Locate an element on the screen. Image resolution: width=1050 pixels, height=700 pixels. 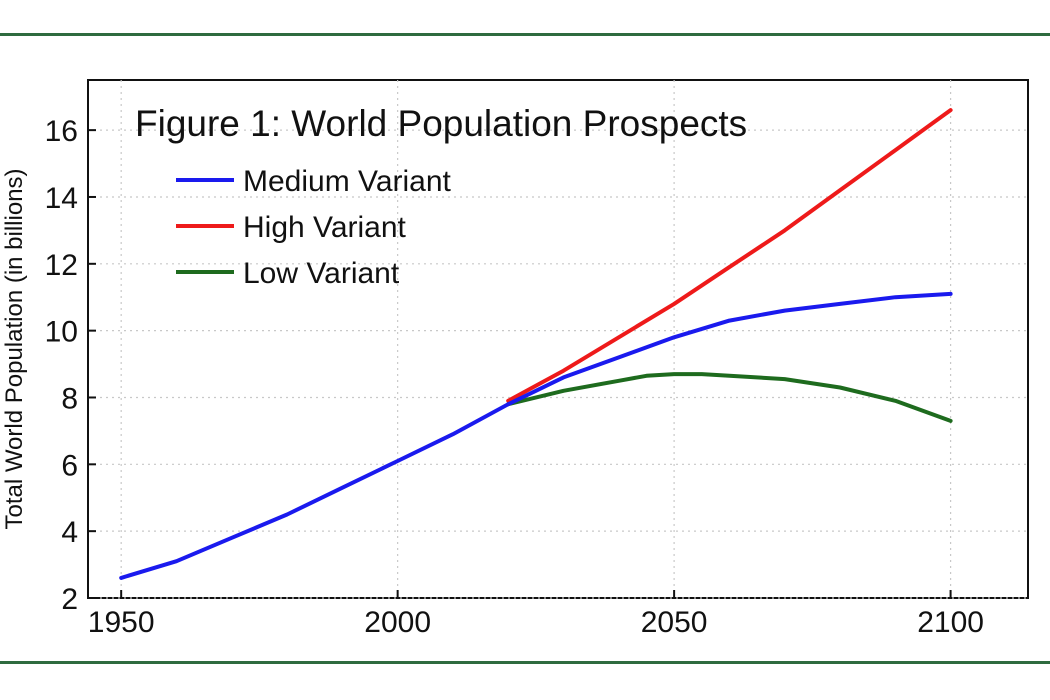
legend-label-medium: Medium Variant is located at coordinates (347, 181).